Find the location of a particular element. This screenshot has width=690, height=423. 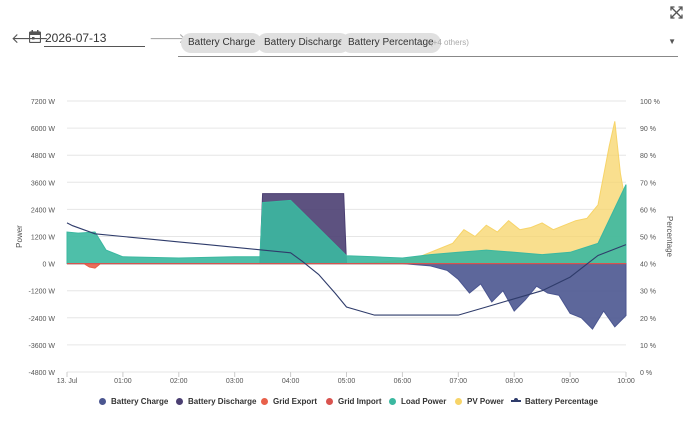

y2-tick-label: 30 % is located at coordinates (648, 292).